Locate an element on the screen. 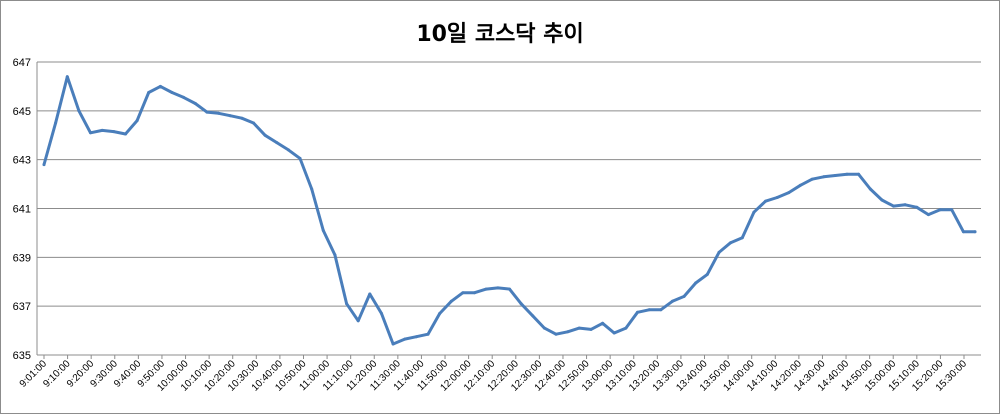 The height and width of the screenshot is (414, 1000). y-tick-label: 641 is located at coordinates (22, 210).